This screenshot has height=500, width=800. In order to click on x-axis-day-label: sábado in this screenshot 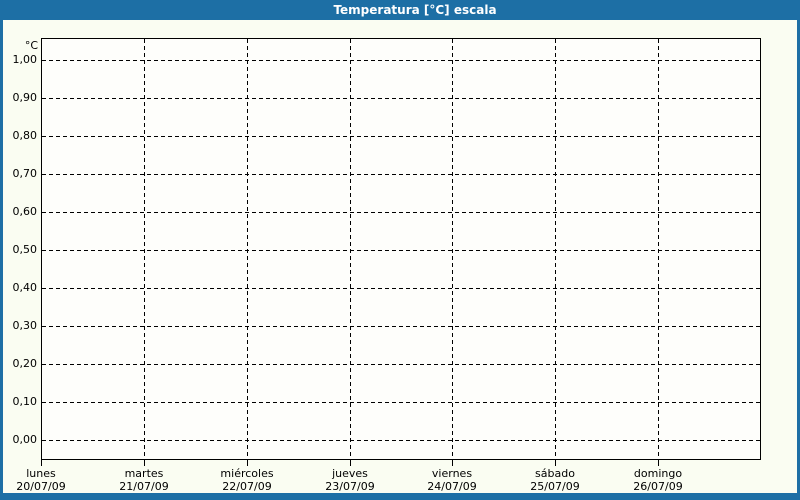, I will do `click(555, 473)`.